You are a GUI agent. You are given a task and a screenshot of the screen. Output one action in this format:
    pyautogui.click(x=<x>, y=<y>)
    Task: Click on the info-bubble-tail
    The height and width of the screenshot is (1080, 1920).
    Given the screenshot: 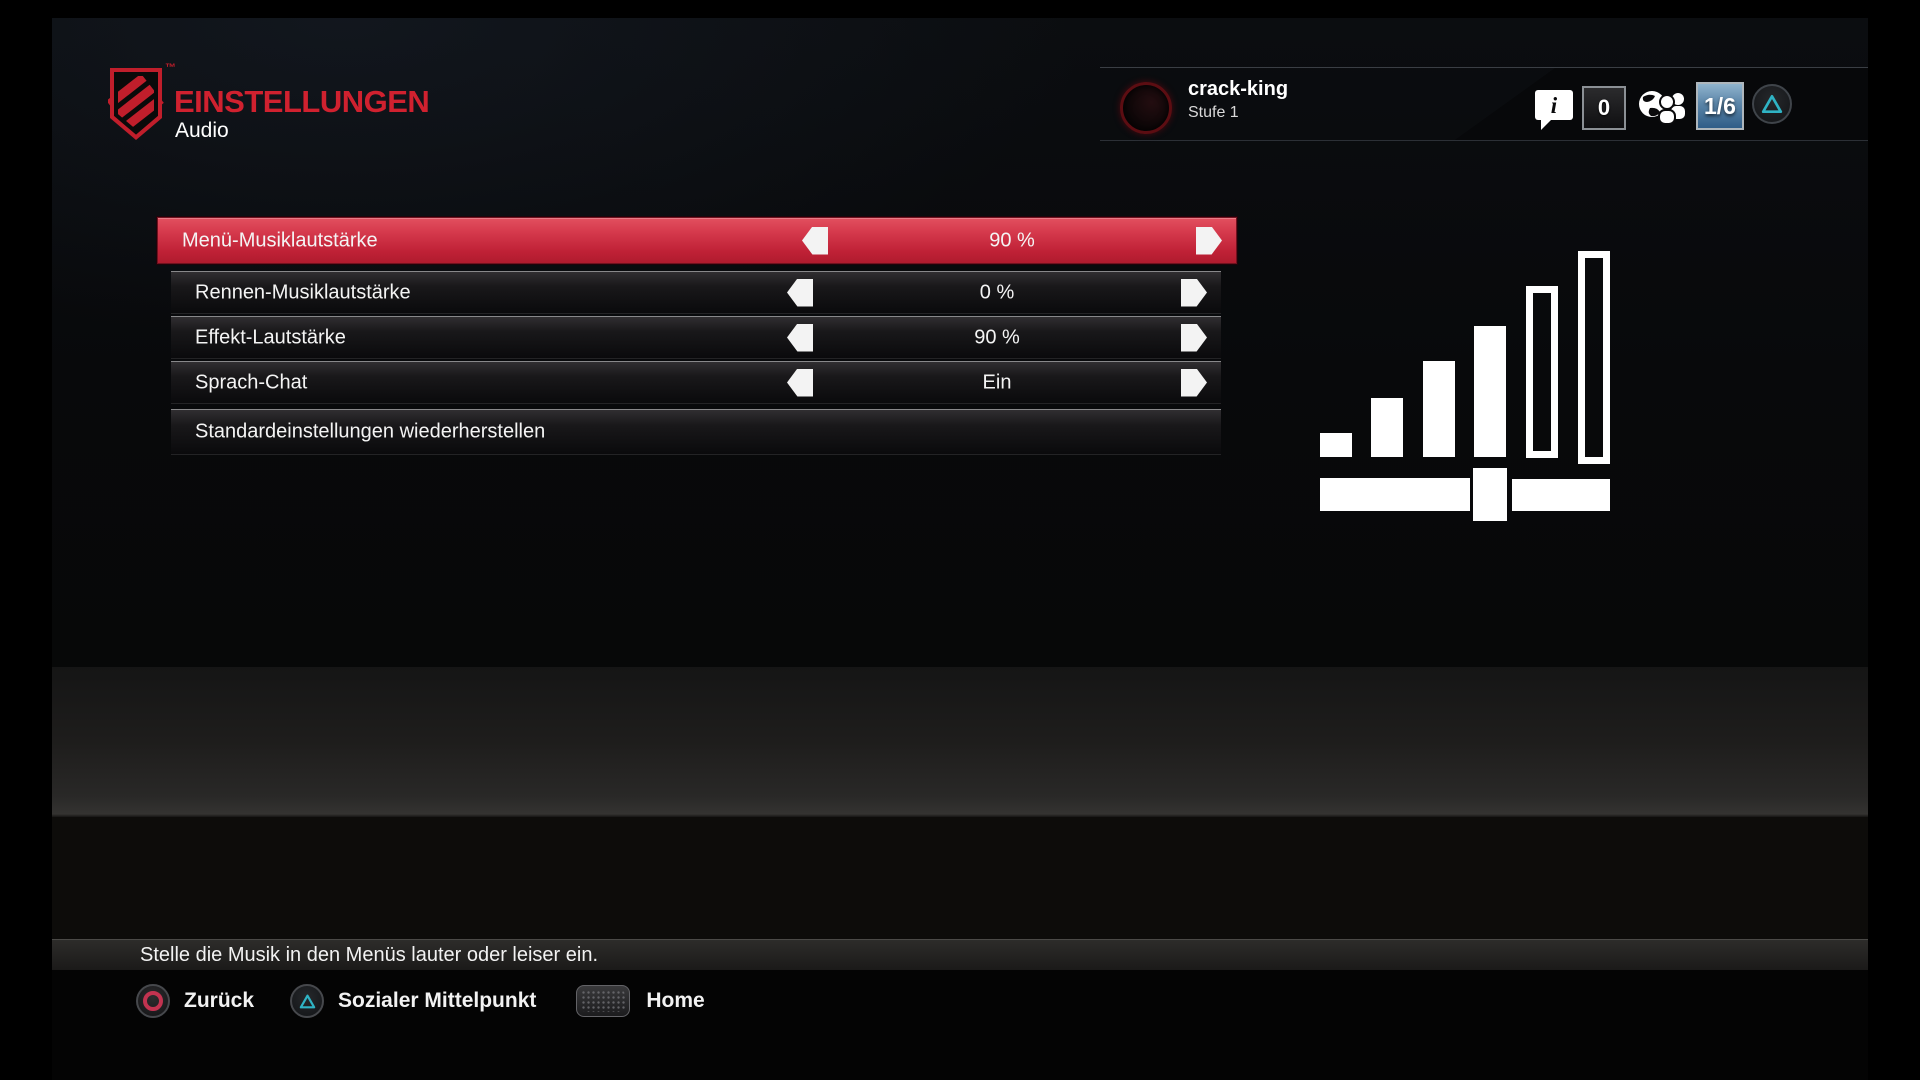 What is the action you would take?
    pyautogui.click(x=1546, y=124)
    